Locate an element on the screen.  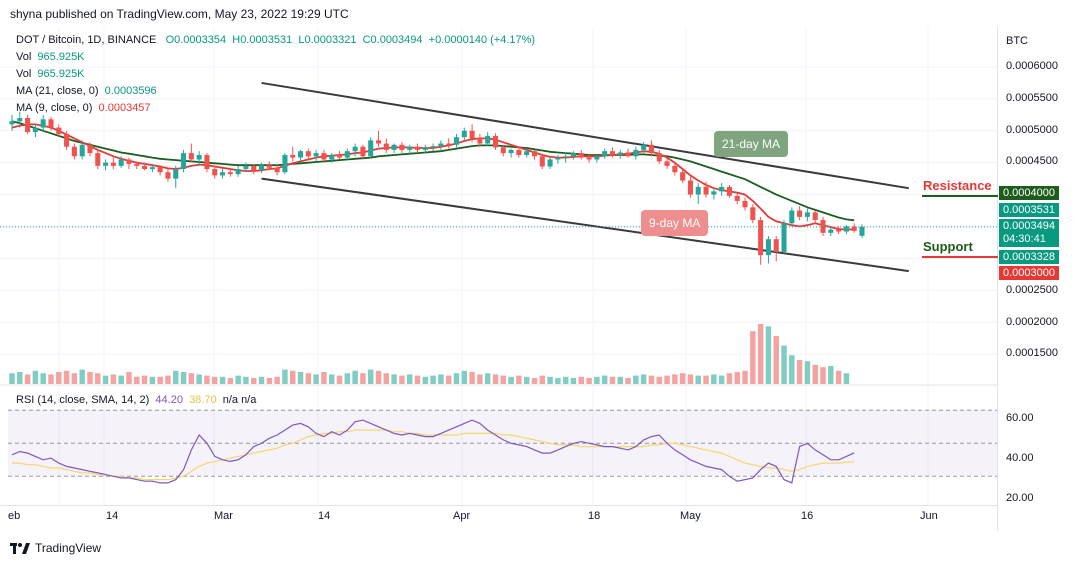
rsi-na: n/a n/a is located at coordinates (239, 400).